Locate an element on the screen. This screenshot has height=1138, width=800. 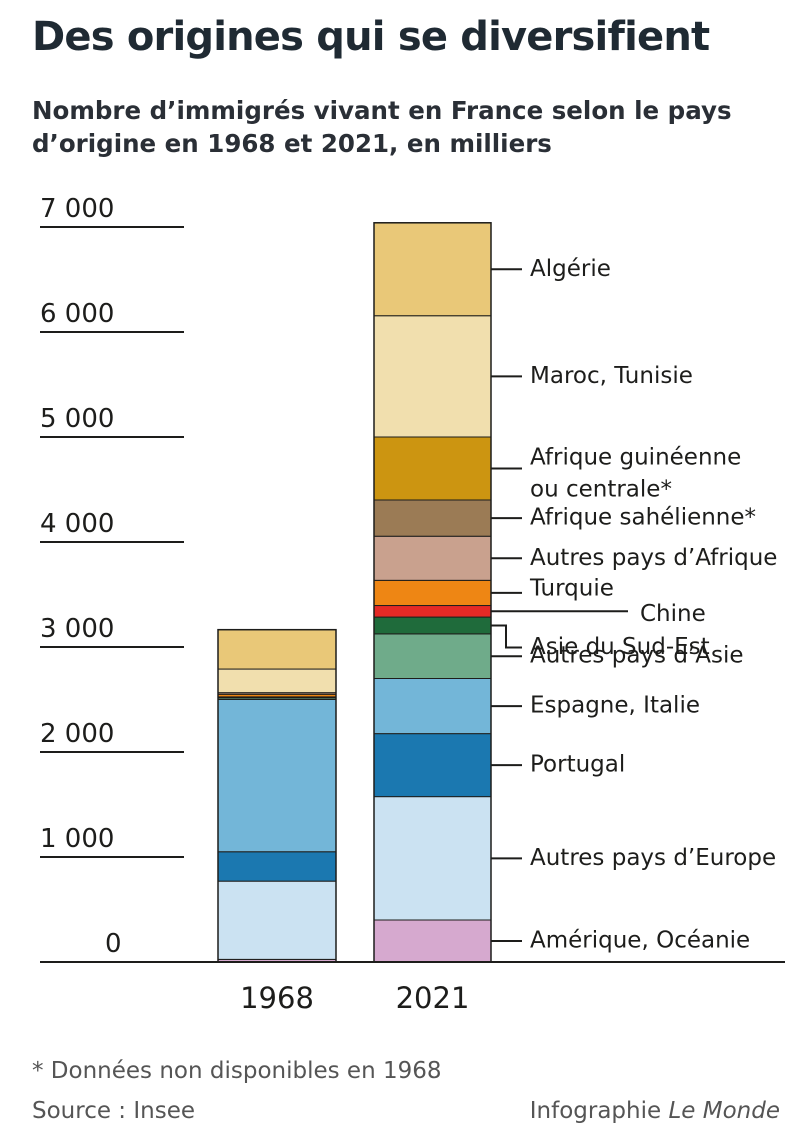
legend-autres-pays-d-asie: Autres pays d’Asie is located at coordinates (637, 656).